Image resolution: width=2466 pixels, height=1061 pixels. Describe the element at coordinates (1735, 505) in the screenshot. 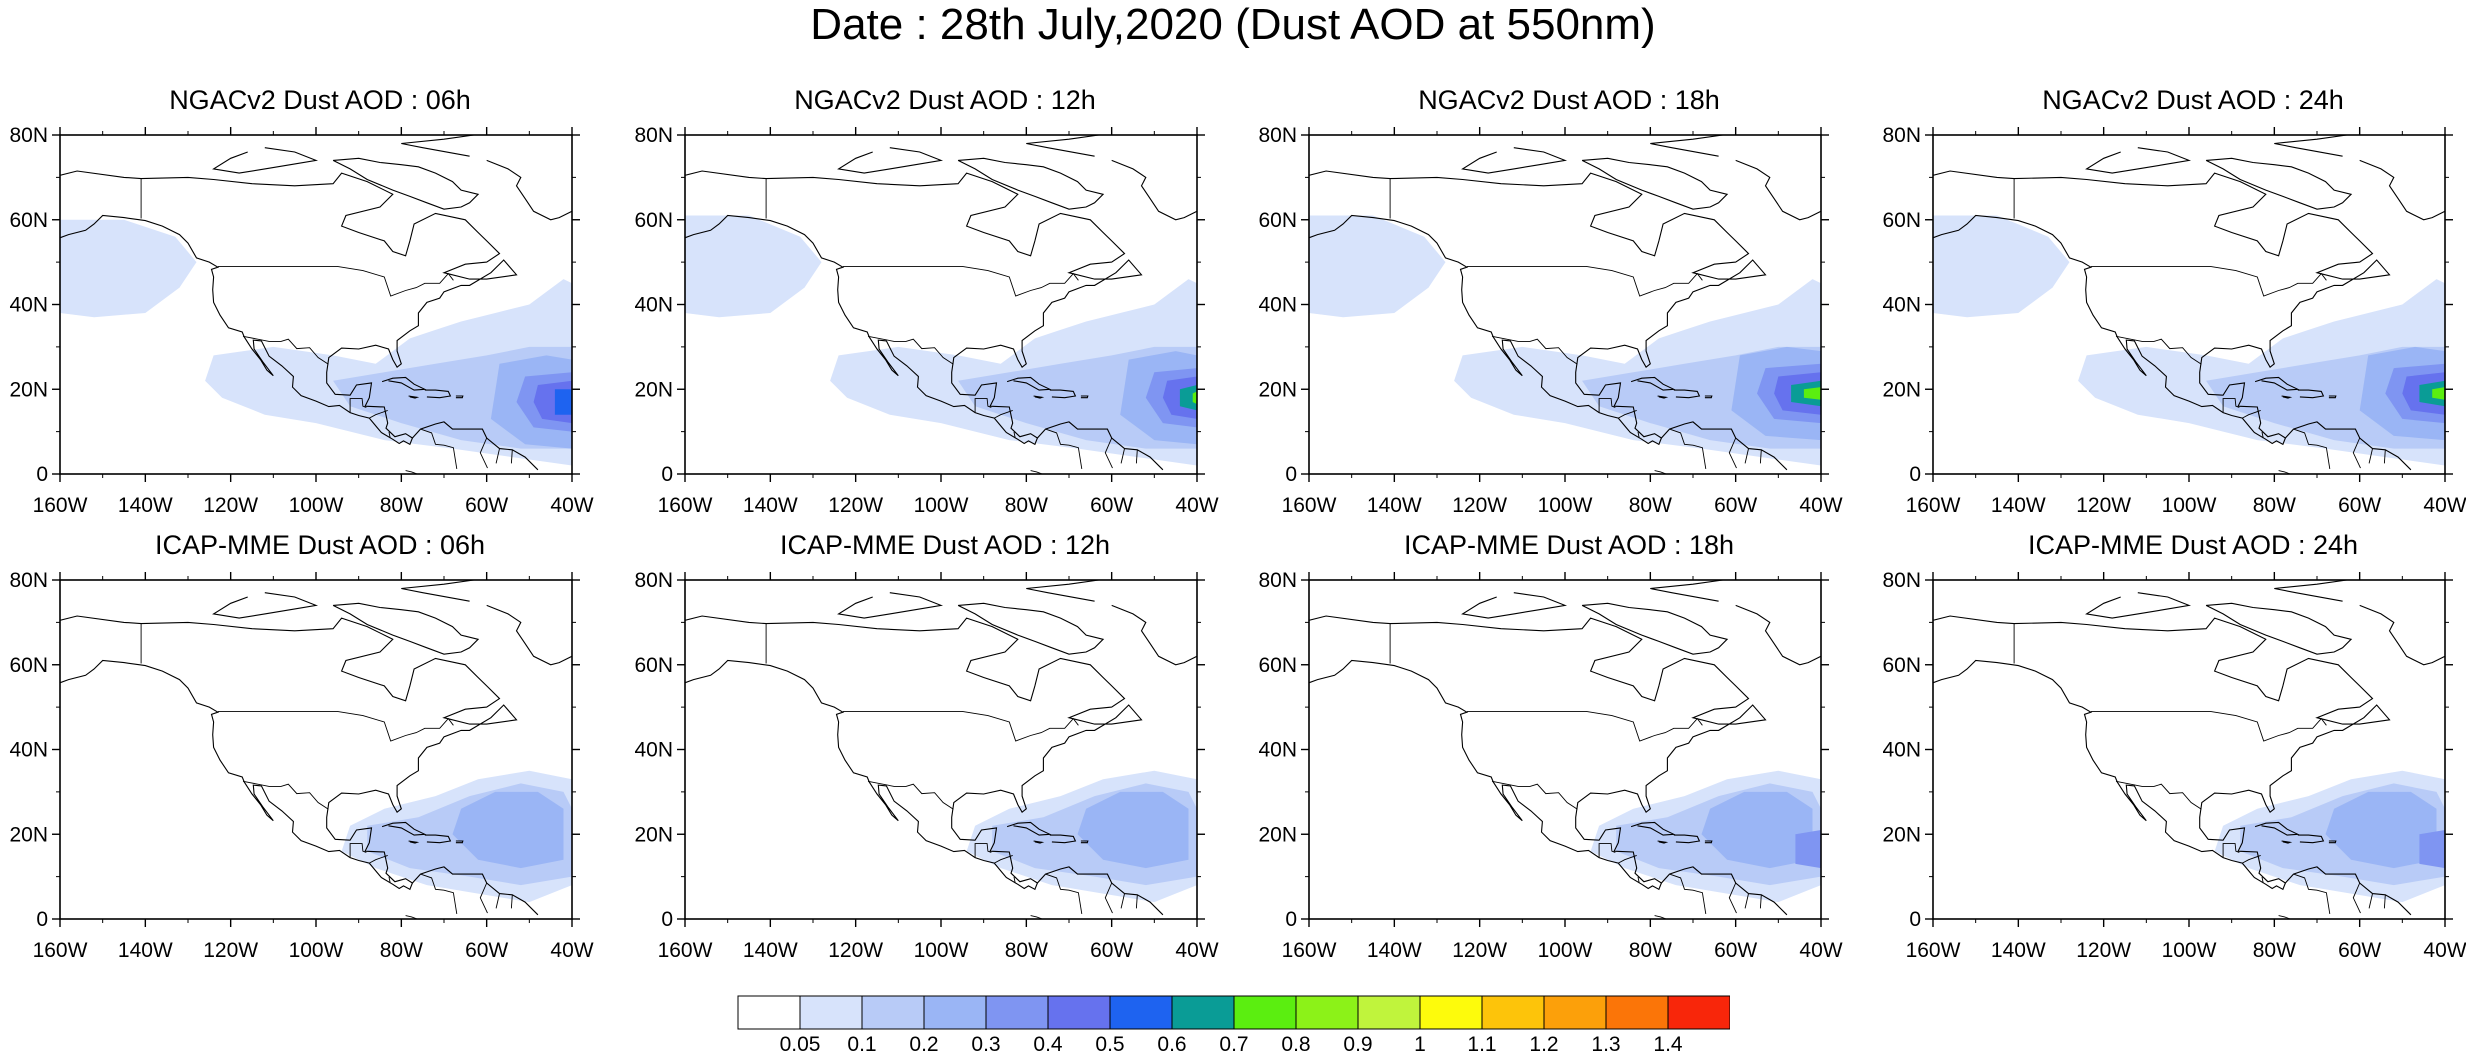

I see `lon-tick-label: 60W` at that location.